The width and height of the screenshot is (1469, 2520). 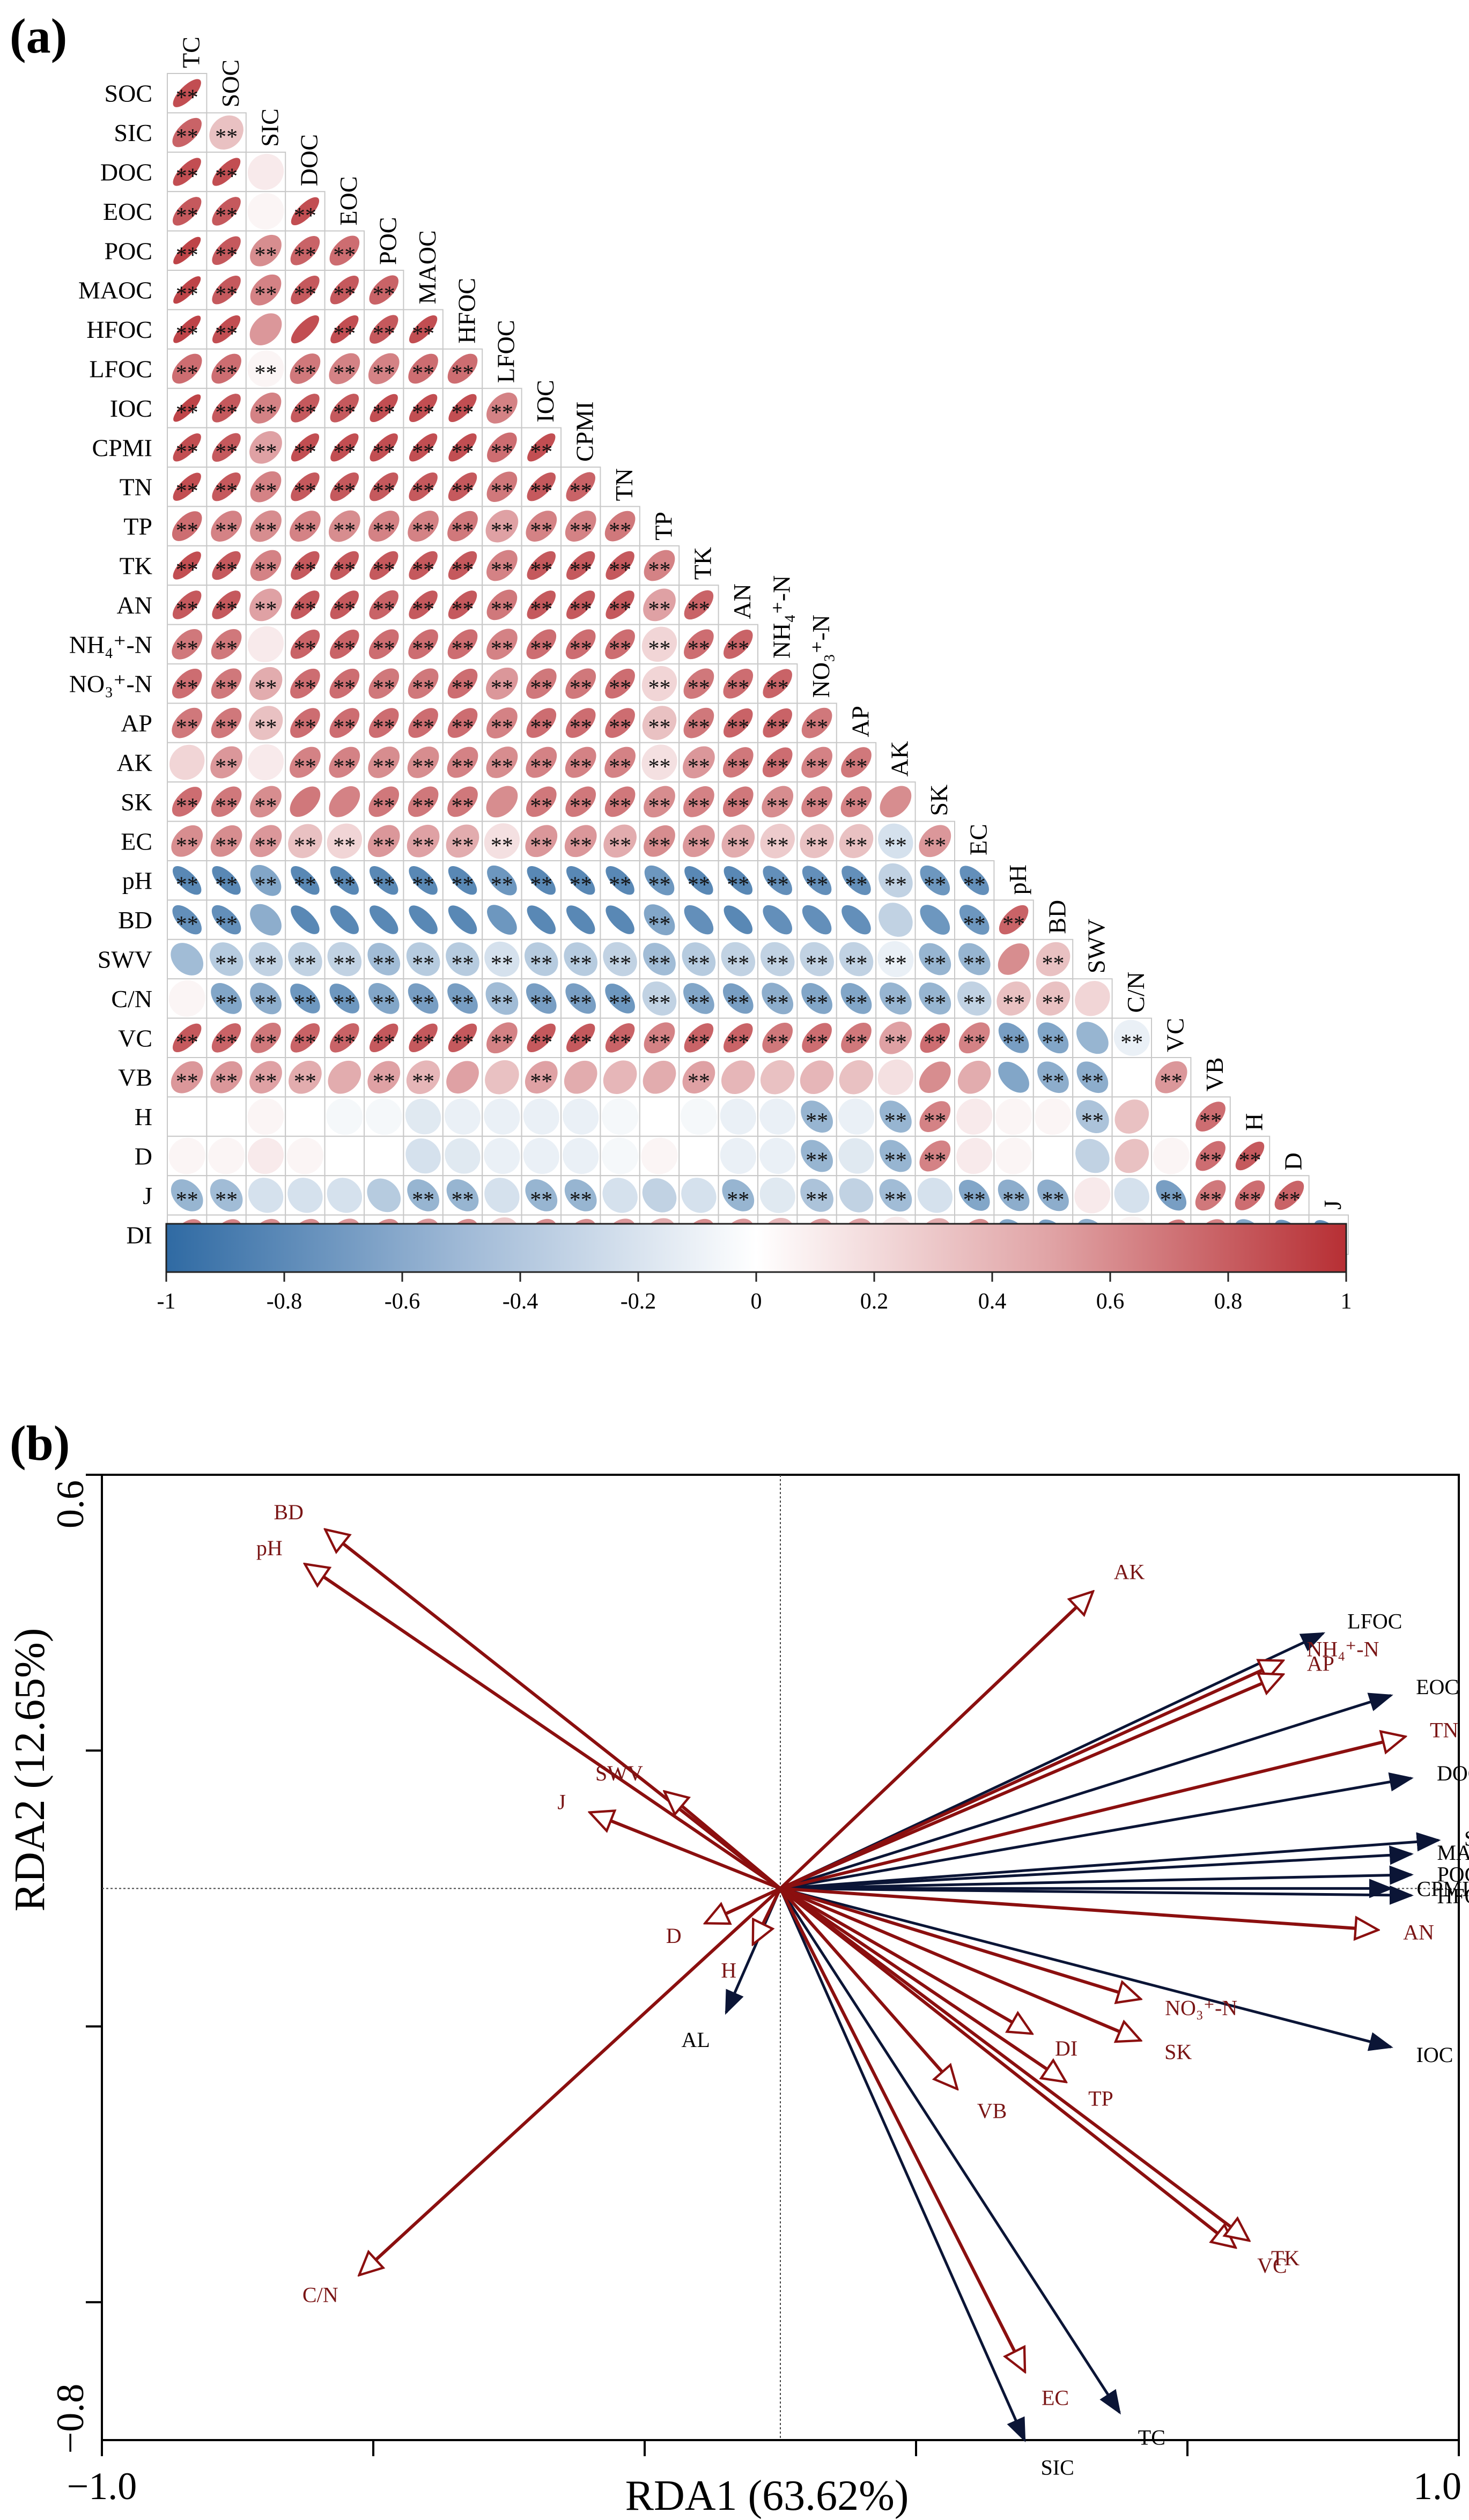 I want to click on cell-hfoc-eoc: **, so click(x=345, y=329).